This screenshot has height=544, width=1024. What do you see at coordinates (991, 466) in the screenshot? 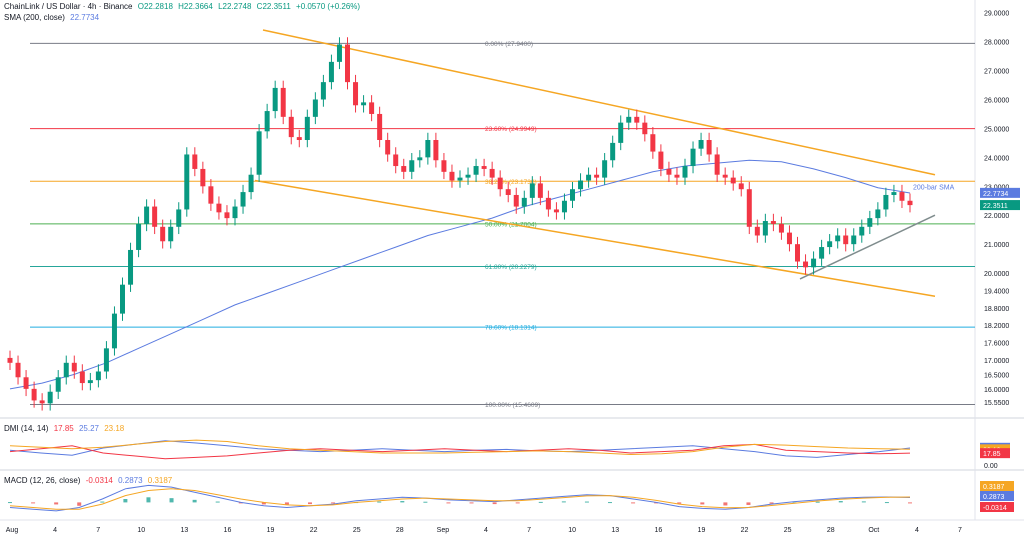
I see `dmi-axis-label: 0.00` at bounding box center [991, 466].